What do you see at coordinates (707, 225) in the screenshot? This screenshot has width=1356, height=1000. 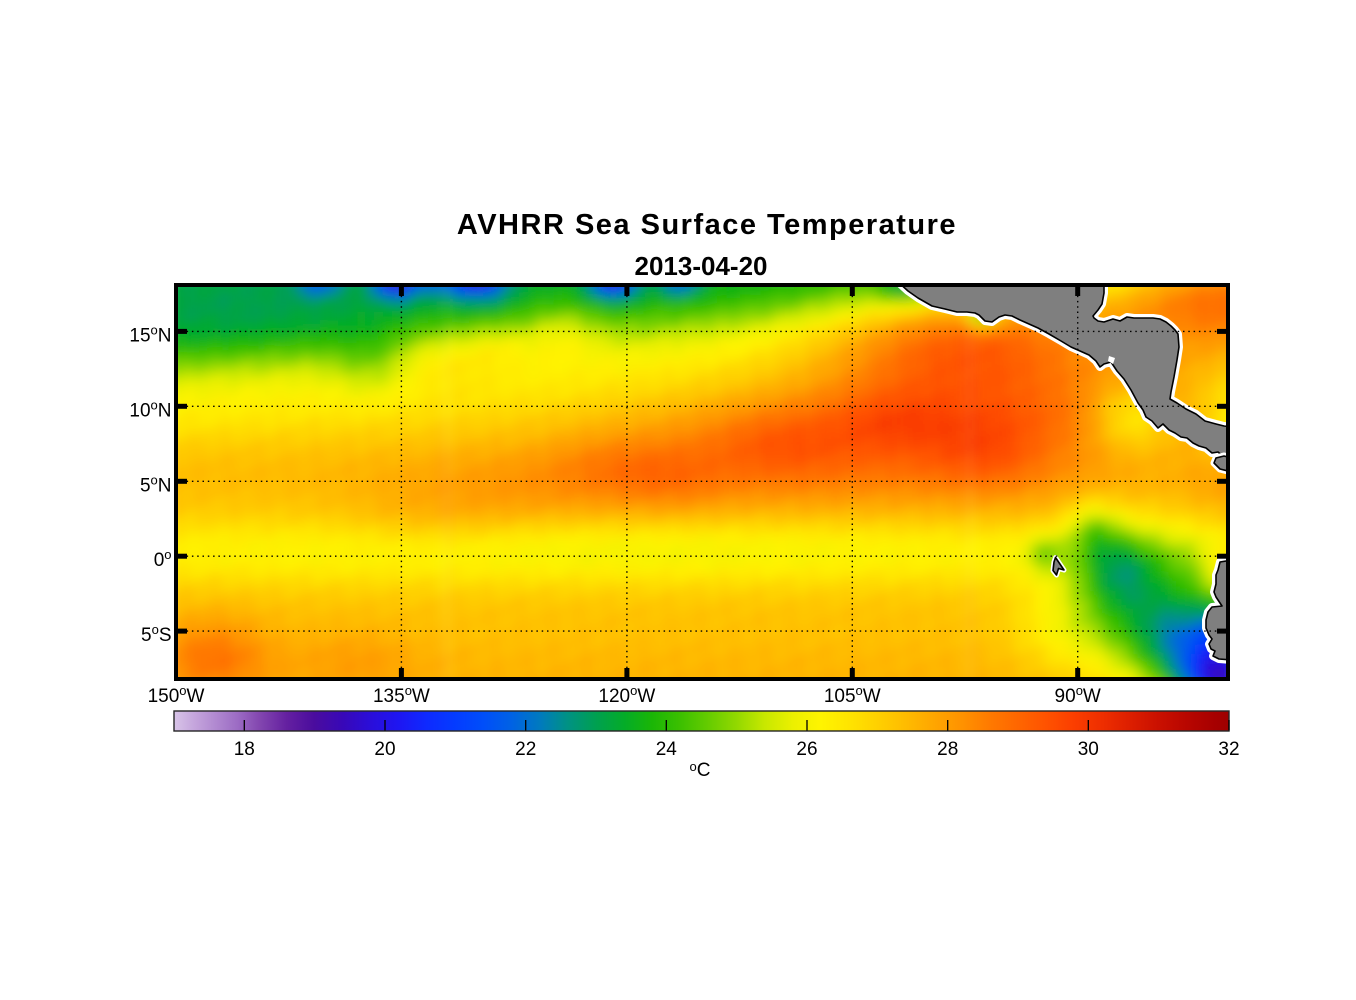 I see `svg-text: AVHRR Sea Surface Temperature` at bounding box center [707, 225].